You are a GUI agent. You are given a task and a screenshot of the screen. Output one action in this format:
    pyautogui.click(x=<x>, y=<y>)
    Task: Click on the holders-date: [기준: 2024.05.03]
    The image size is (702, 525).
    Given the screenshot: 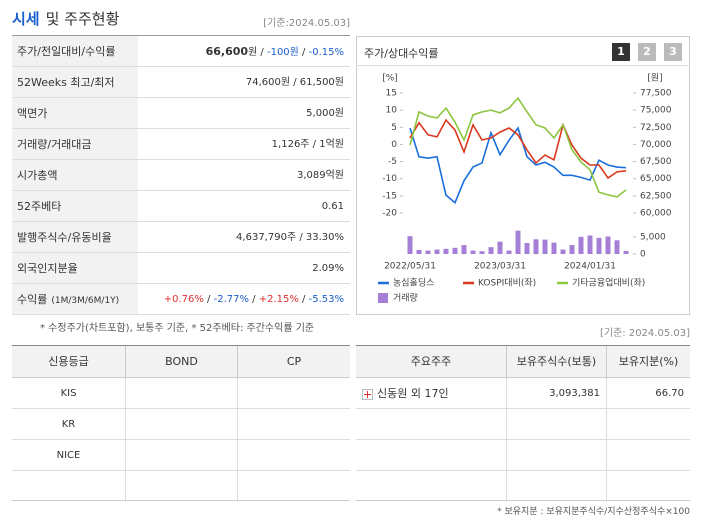 What is the action you would take?
    pyautogui.click(x=644, y=333)
    